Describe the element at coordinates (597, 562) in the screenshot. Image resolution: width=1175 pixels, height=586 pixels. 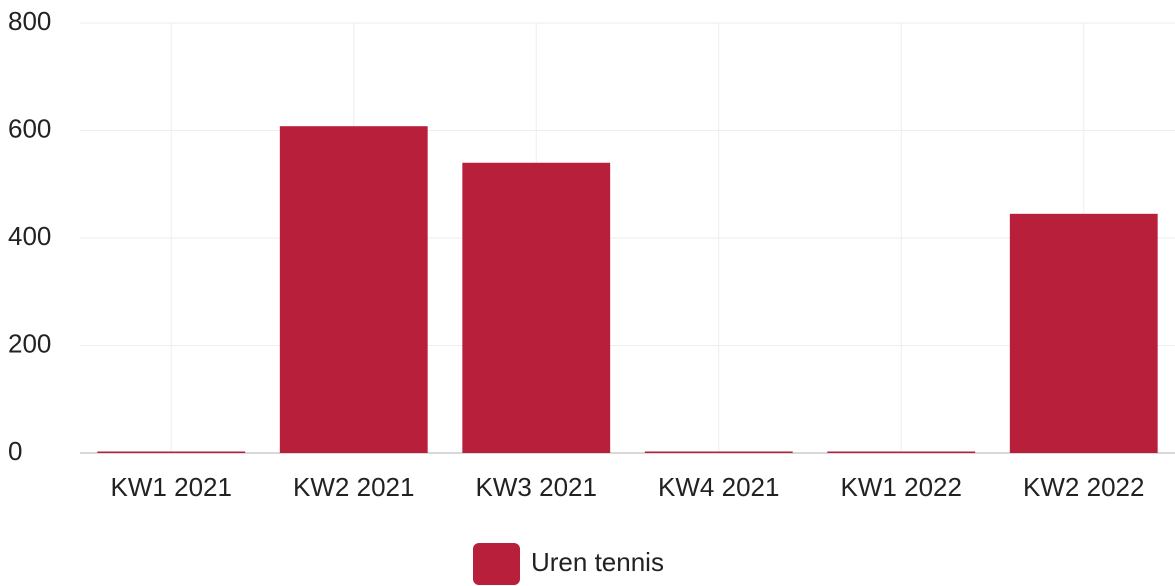
I see `legend-label: Uren tennis` at that location.